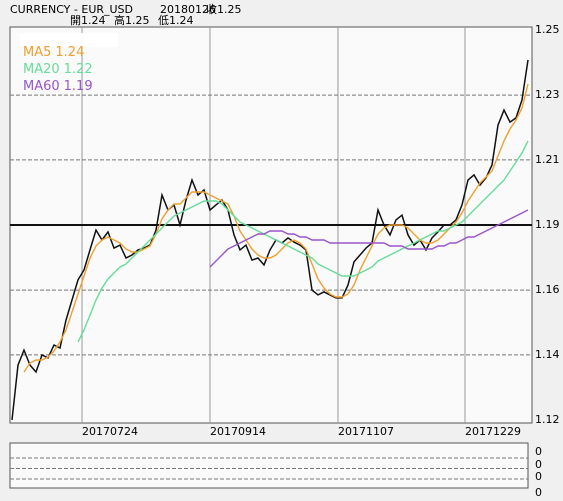 The width and height of the screenshot is (563, 501). Describe the element at coordinates (224, 9) in the screenshot. I see `header-close: 收1.25` at that location.